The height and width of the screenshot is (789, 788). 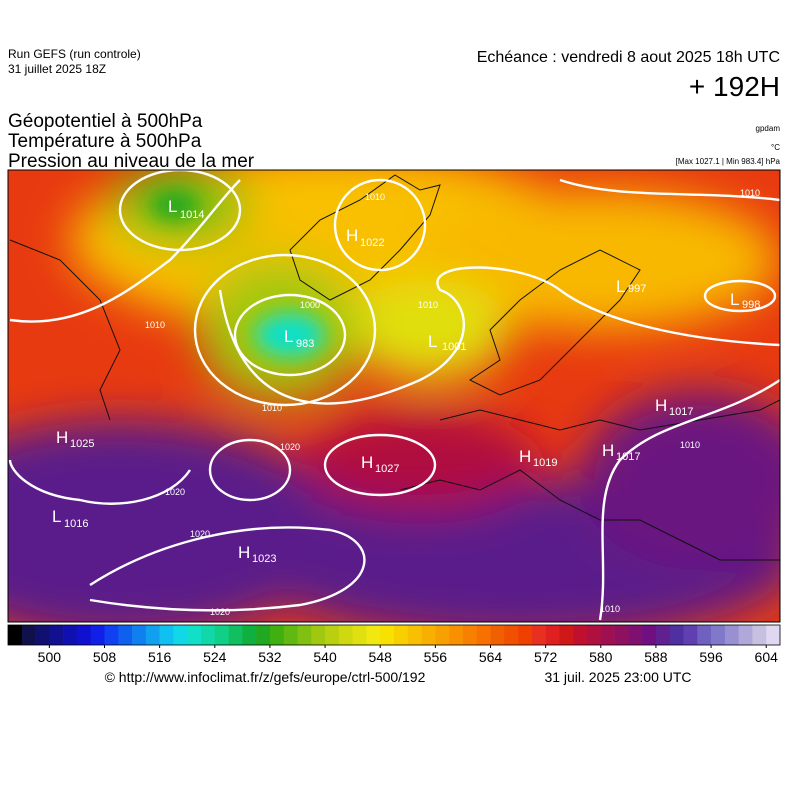 I want to click on center-value: 1016, so click(x=76, y=524).